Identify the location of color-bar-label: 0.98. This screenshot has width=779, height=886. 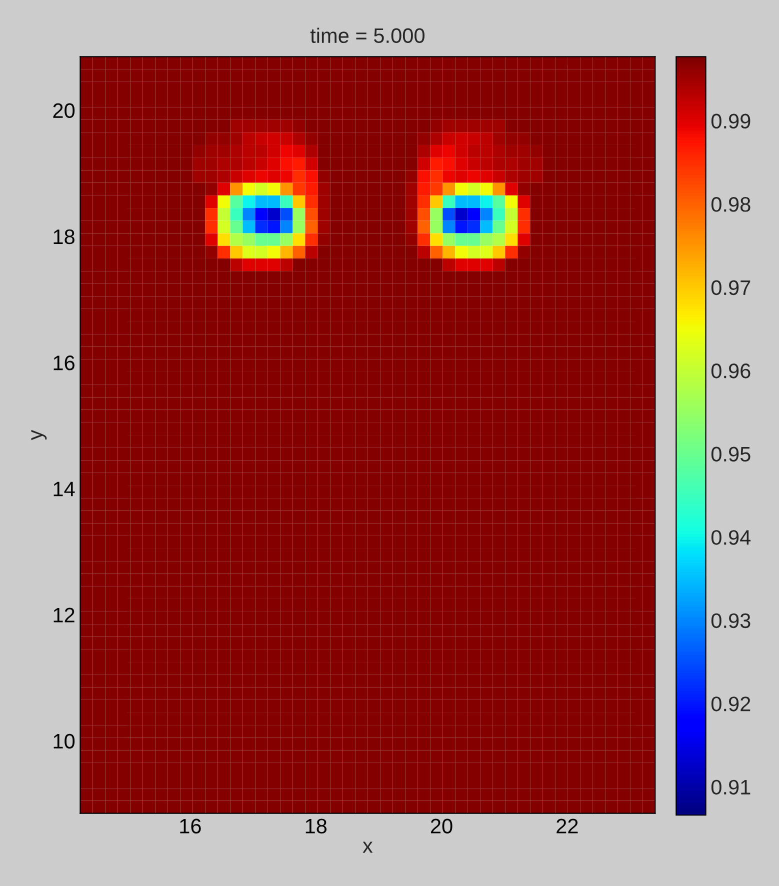
(730, 204).